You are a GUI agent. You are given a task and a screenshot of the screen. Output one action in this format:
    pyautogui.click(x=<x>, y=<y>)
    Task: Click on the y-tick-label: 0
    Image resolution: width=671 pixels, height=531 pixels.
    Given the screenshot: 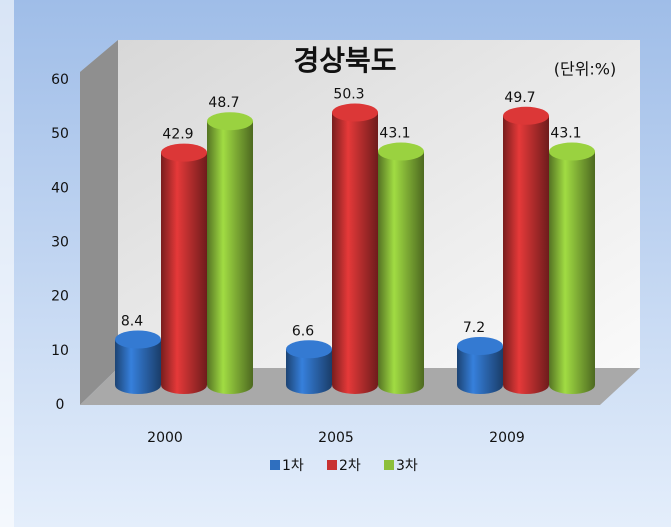 What is the action you would take?
    pyautogui.click(x=60, y=405)
    